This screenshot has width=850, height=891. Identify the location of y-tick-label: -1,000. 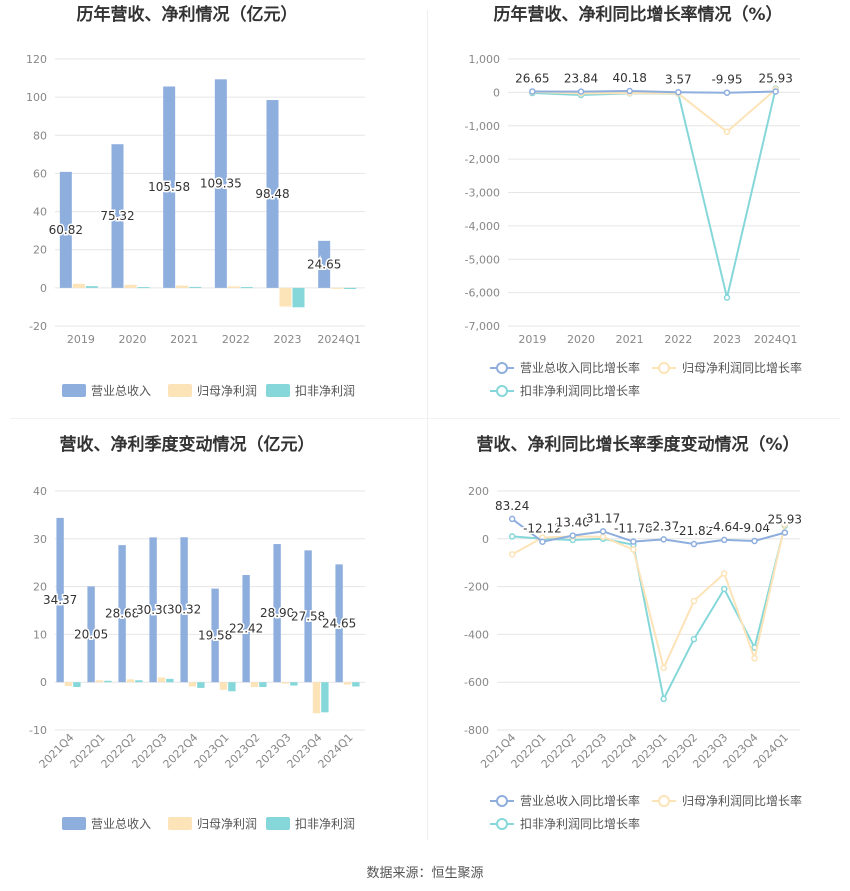
(482, 126).